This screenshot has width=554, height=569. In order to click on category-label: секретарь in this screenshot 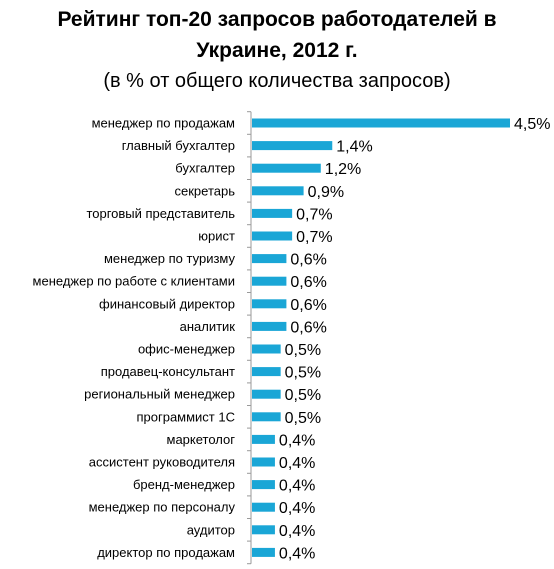, I will do `click(205, 190)`.